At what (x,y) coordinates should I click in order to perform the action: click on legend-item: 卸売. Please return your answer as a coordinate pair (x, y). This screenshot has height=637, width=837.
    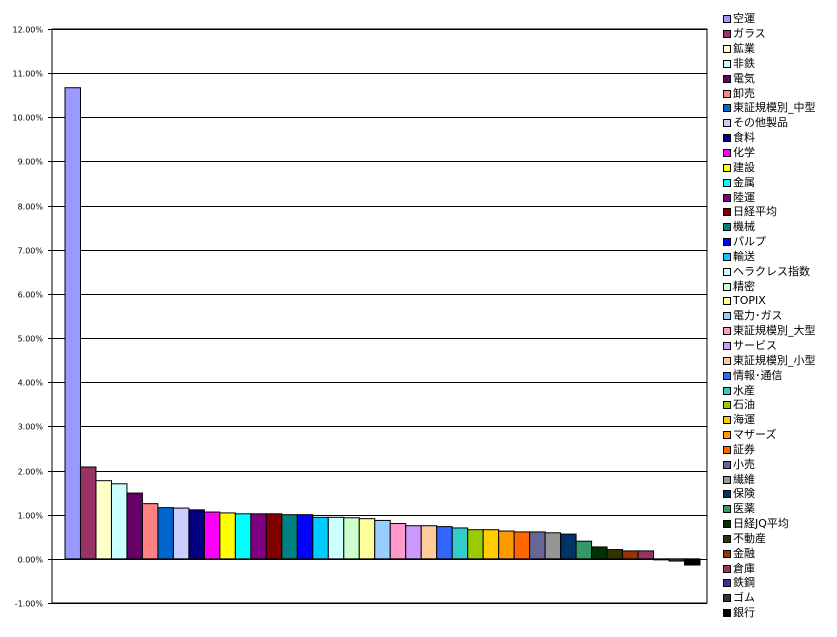
    Looking at the image, I should click on (769, 93).